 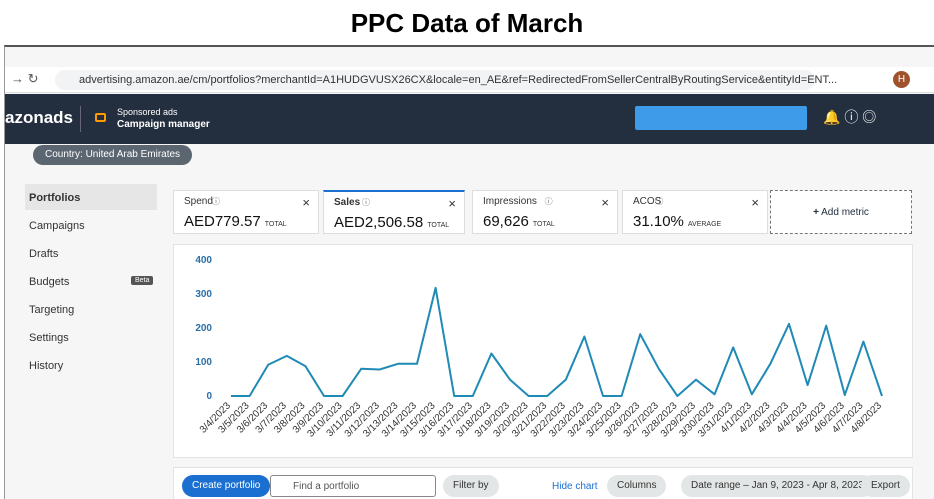 I want to click on nav-item: Targeting, so click(x=52, y=310).